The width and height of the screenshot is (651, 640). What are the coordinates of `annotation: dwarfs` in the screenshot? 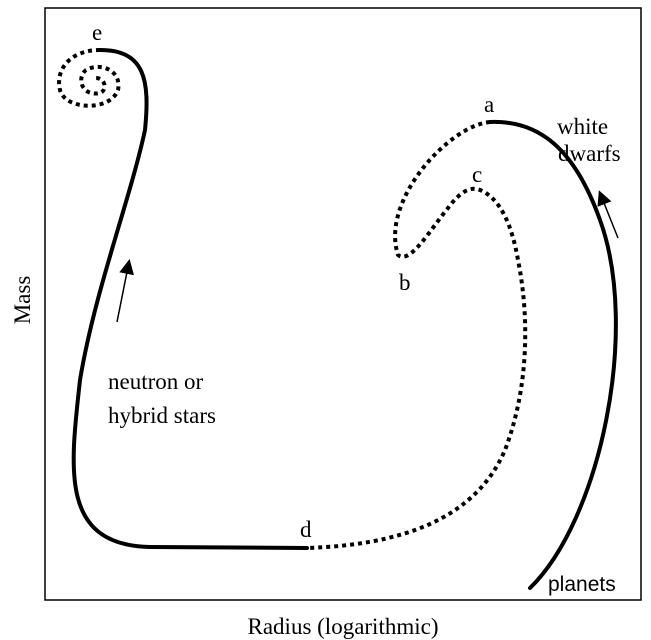 It's located at (589, 153).